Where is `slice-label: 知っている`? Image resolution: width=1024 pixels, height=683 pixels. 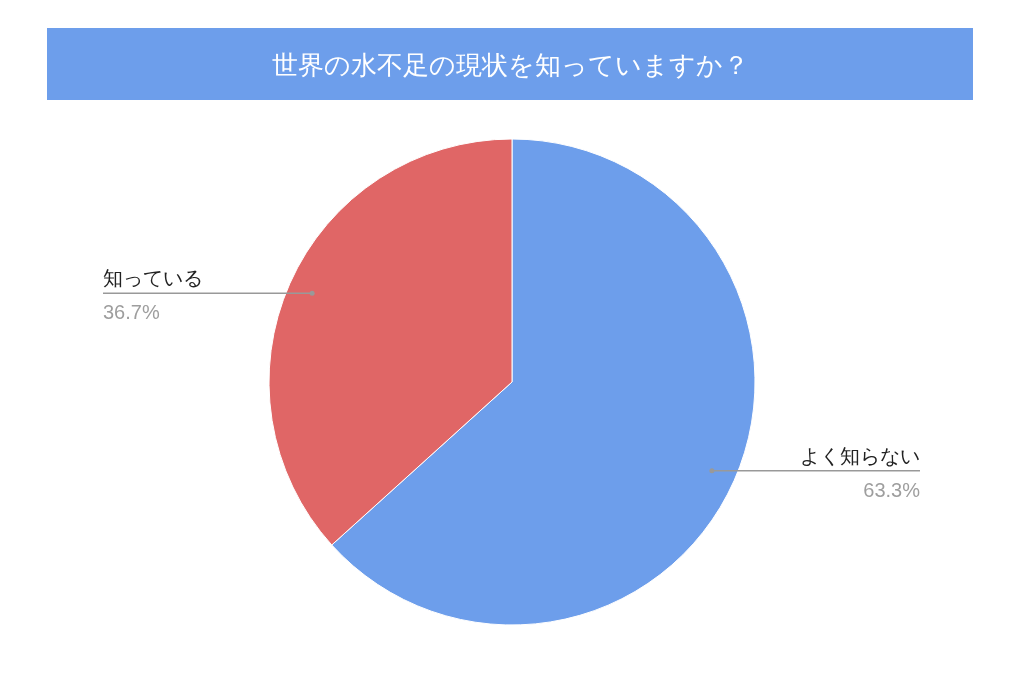
slice-label: 知っている is located at coordinates (153, 278).